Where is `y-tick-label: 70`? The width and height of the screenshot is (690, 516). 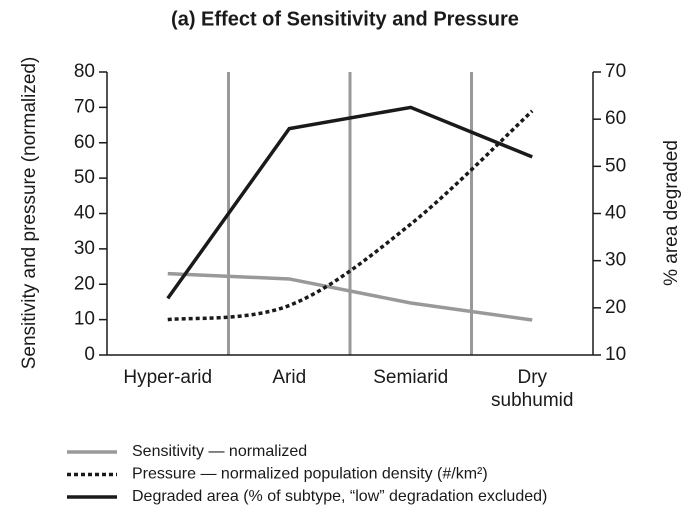
y-tick-label: 70 is located at coordinates (84, 106).